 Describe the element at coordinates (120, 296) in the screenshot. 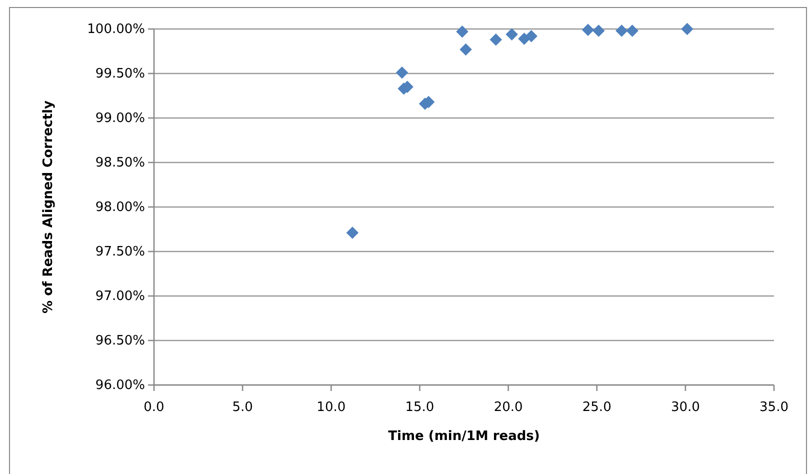

I see `y-tick-label: 97.00%` at that location.